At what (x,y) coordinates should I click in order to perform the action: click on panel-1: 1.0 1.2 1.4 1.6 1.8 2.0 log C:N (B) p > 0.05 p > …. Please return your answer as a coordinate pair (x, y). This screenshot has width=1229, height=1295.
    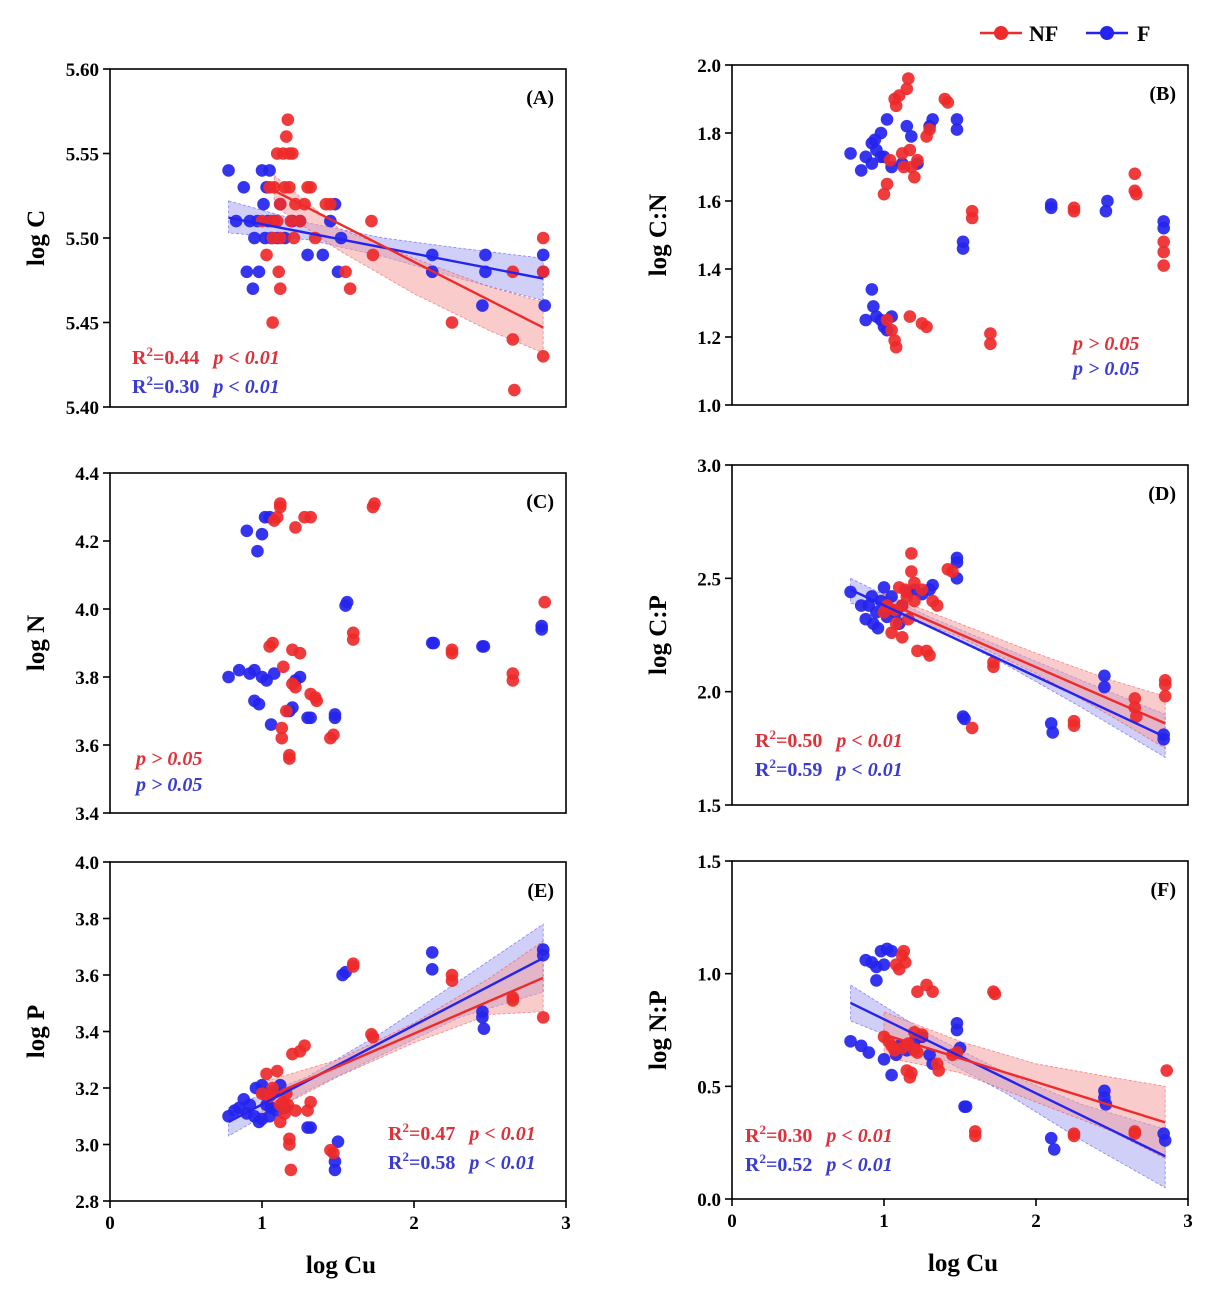
    Looking at the image, I should click on (917, 236).